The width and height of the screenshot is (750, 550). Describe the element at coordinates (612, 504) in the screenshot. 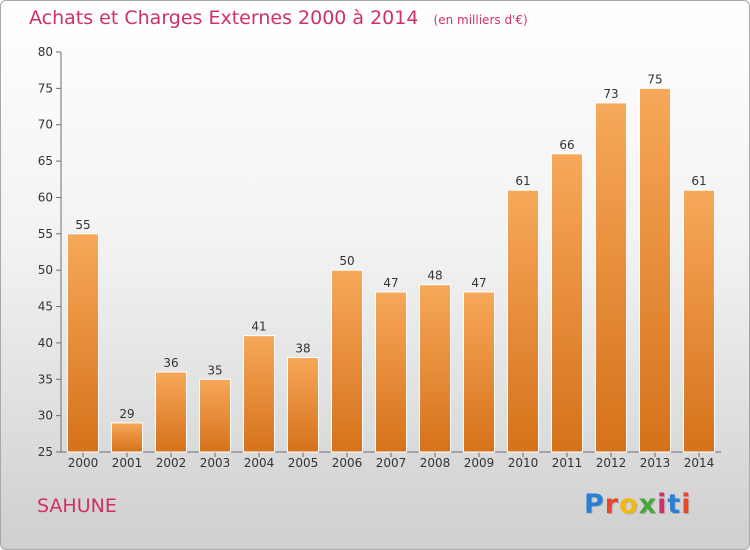

I see `logo-letter: r` at that location.